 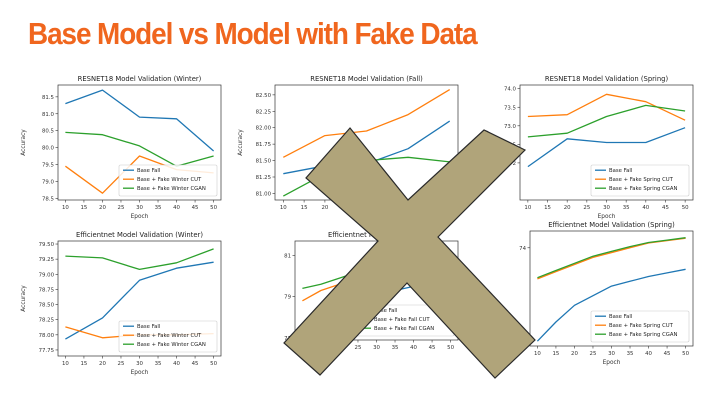 What do you see at coordinates (263, 145) in the screenshot?
I see `y-tick-label: 81.75` at bounding box center [263, 145].